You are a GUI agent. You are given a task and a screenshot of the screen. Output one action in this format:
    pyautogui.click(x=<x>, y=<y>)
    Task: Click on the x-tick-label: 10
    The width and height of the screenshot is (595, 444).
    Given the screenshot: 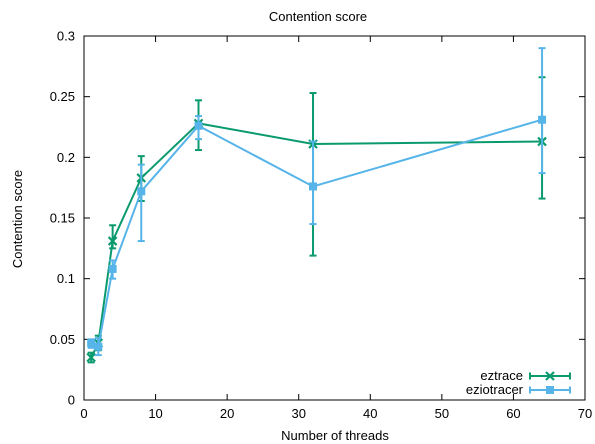 What is the action you would take?
    pyautogui.click(x=155, y=413)
    